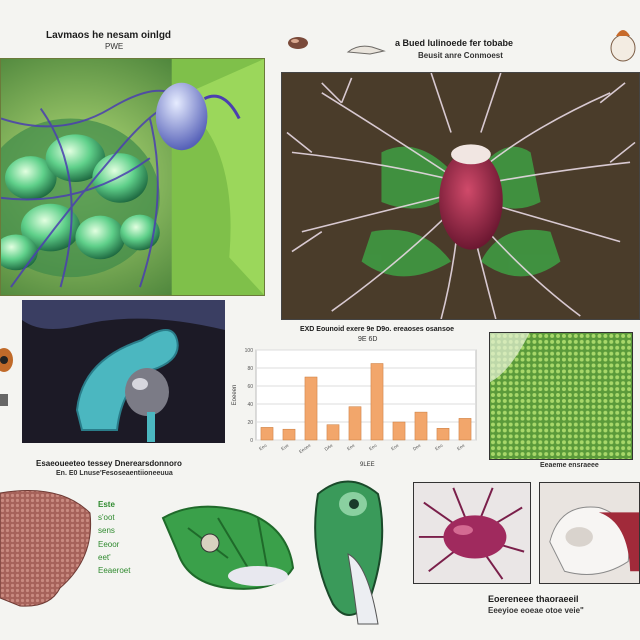 The width and height of the screenshot is (640, 640). I want to click on x-tick-label: DAe, so click(329, 446).